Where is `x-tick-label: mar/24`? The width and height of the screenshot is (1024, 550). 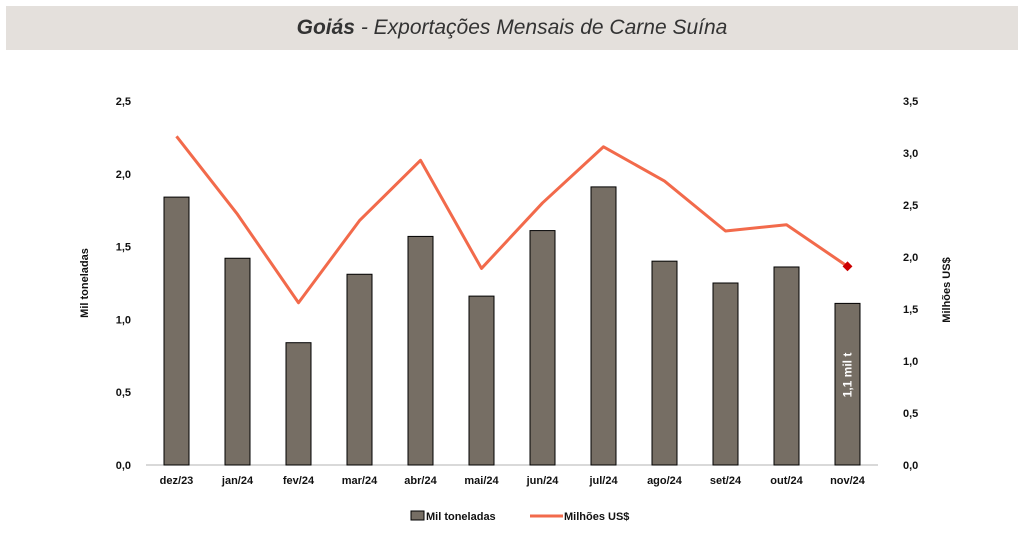
x-tick-label: mar/24 is located at coordinates (360, 481).